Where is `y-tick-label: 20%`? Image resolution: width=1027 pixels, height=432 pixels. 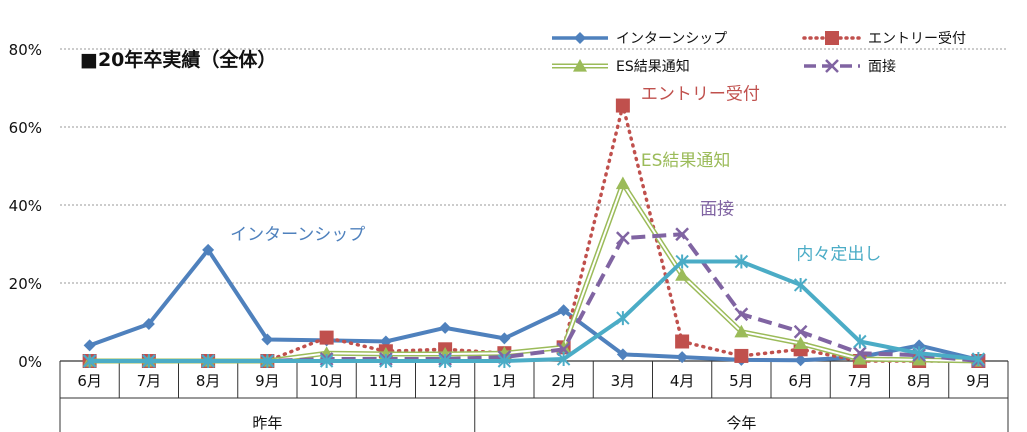
y-tick-label: 20% is located at coordinates (25, 284).